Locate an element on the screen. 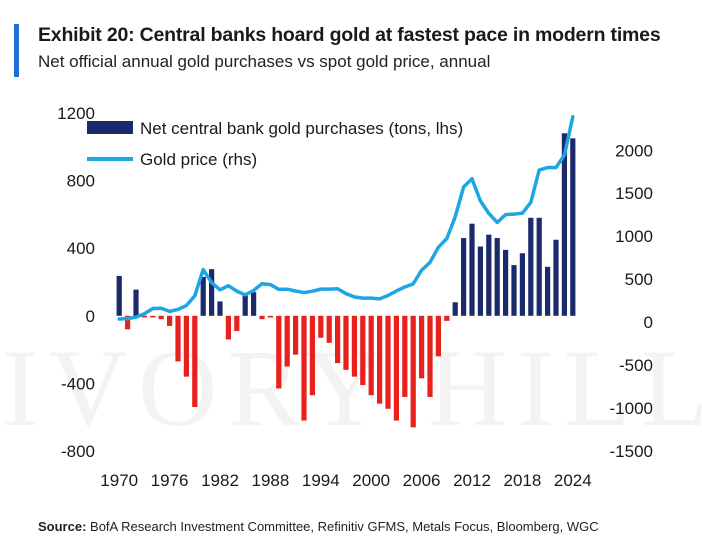 Image resolution: width=702 pixels, height=559 pixels. bar-1976 is located at coordinates (170, 320).